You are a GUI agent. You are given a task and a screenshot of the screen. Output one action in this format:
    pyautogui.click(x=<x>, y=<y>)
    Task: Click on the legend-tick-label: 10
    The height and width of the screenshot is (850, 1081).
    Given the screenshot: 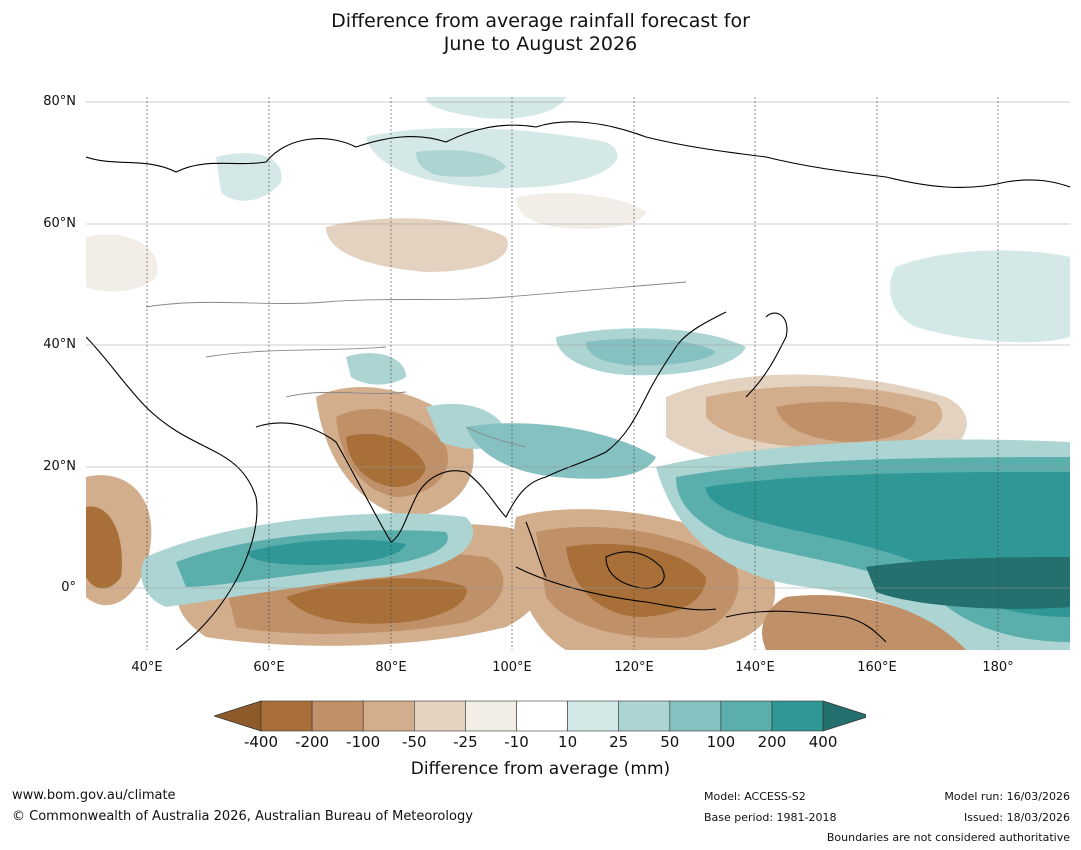 What is the action you would take?
    pyautogui.click(x=568, y=742)
    